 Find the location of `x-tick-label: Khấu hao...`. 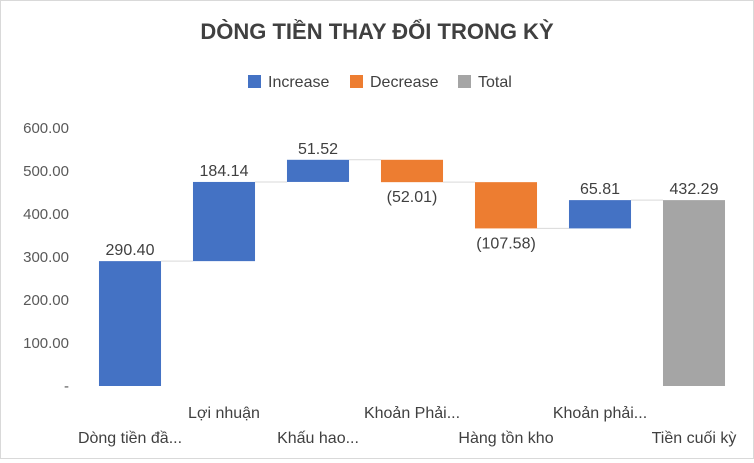

x-tick-label: Khấu hao... is located at coordinates (318, 438).